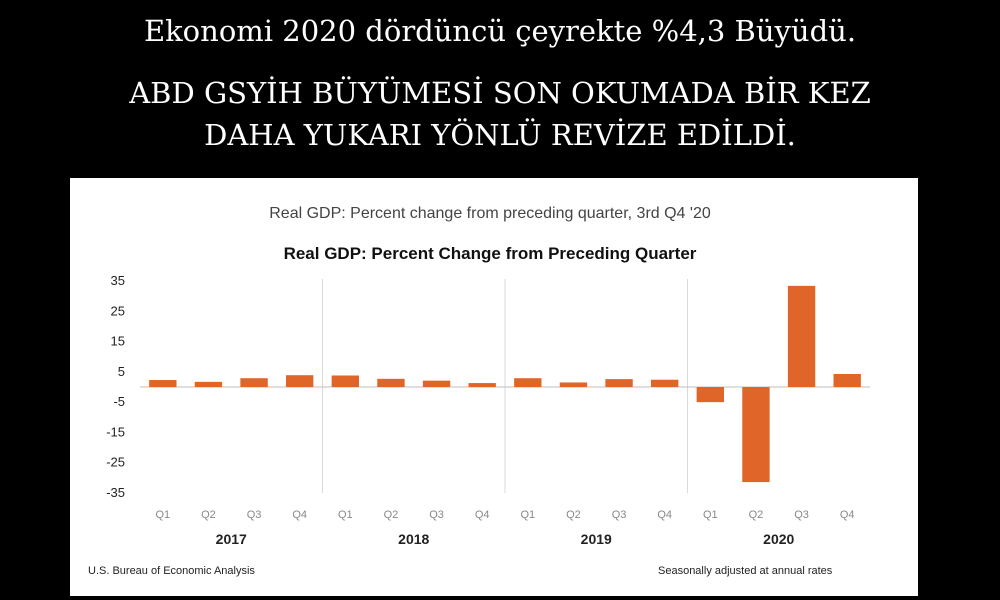 The image size is (1000, 600). Describe the element at coordinates (118, 280) in the screenshot. I see `y-tick-label: 35` at that location.